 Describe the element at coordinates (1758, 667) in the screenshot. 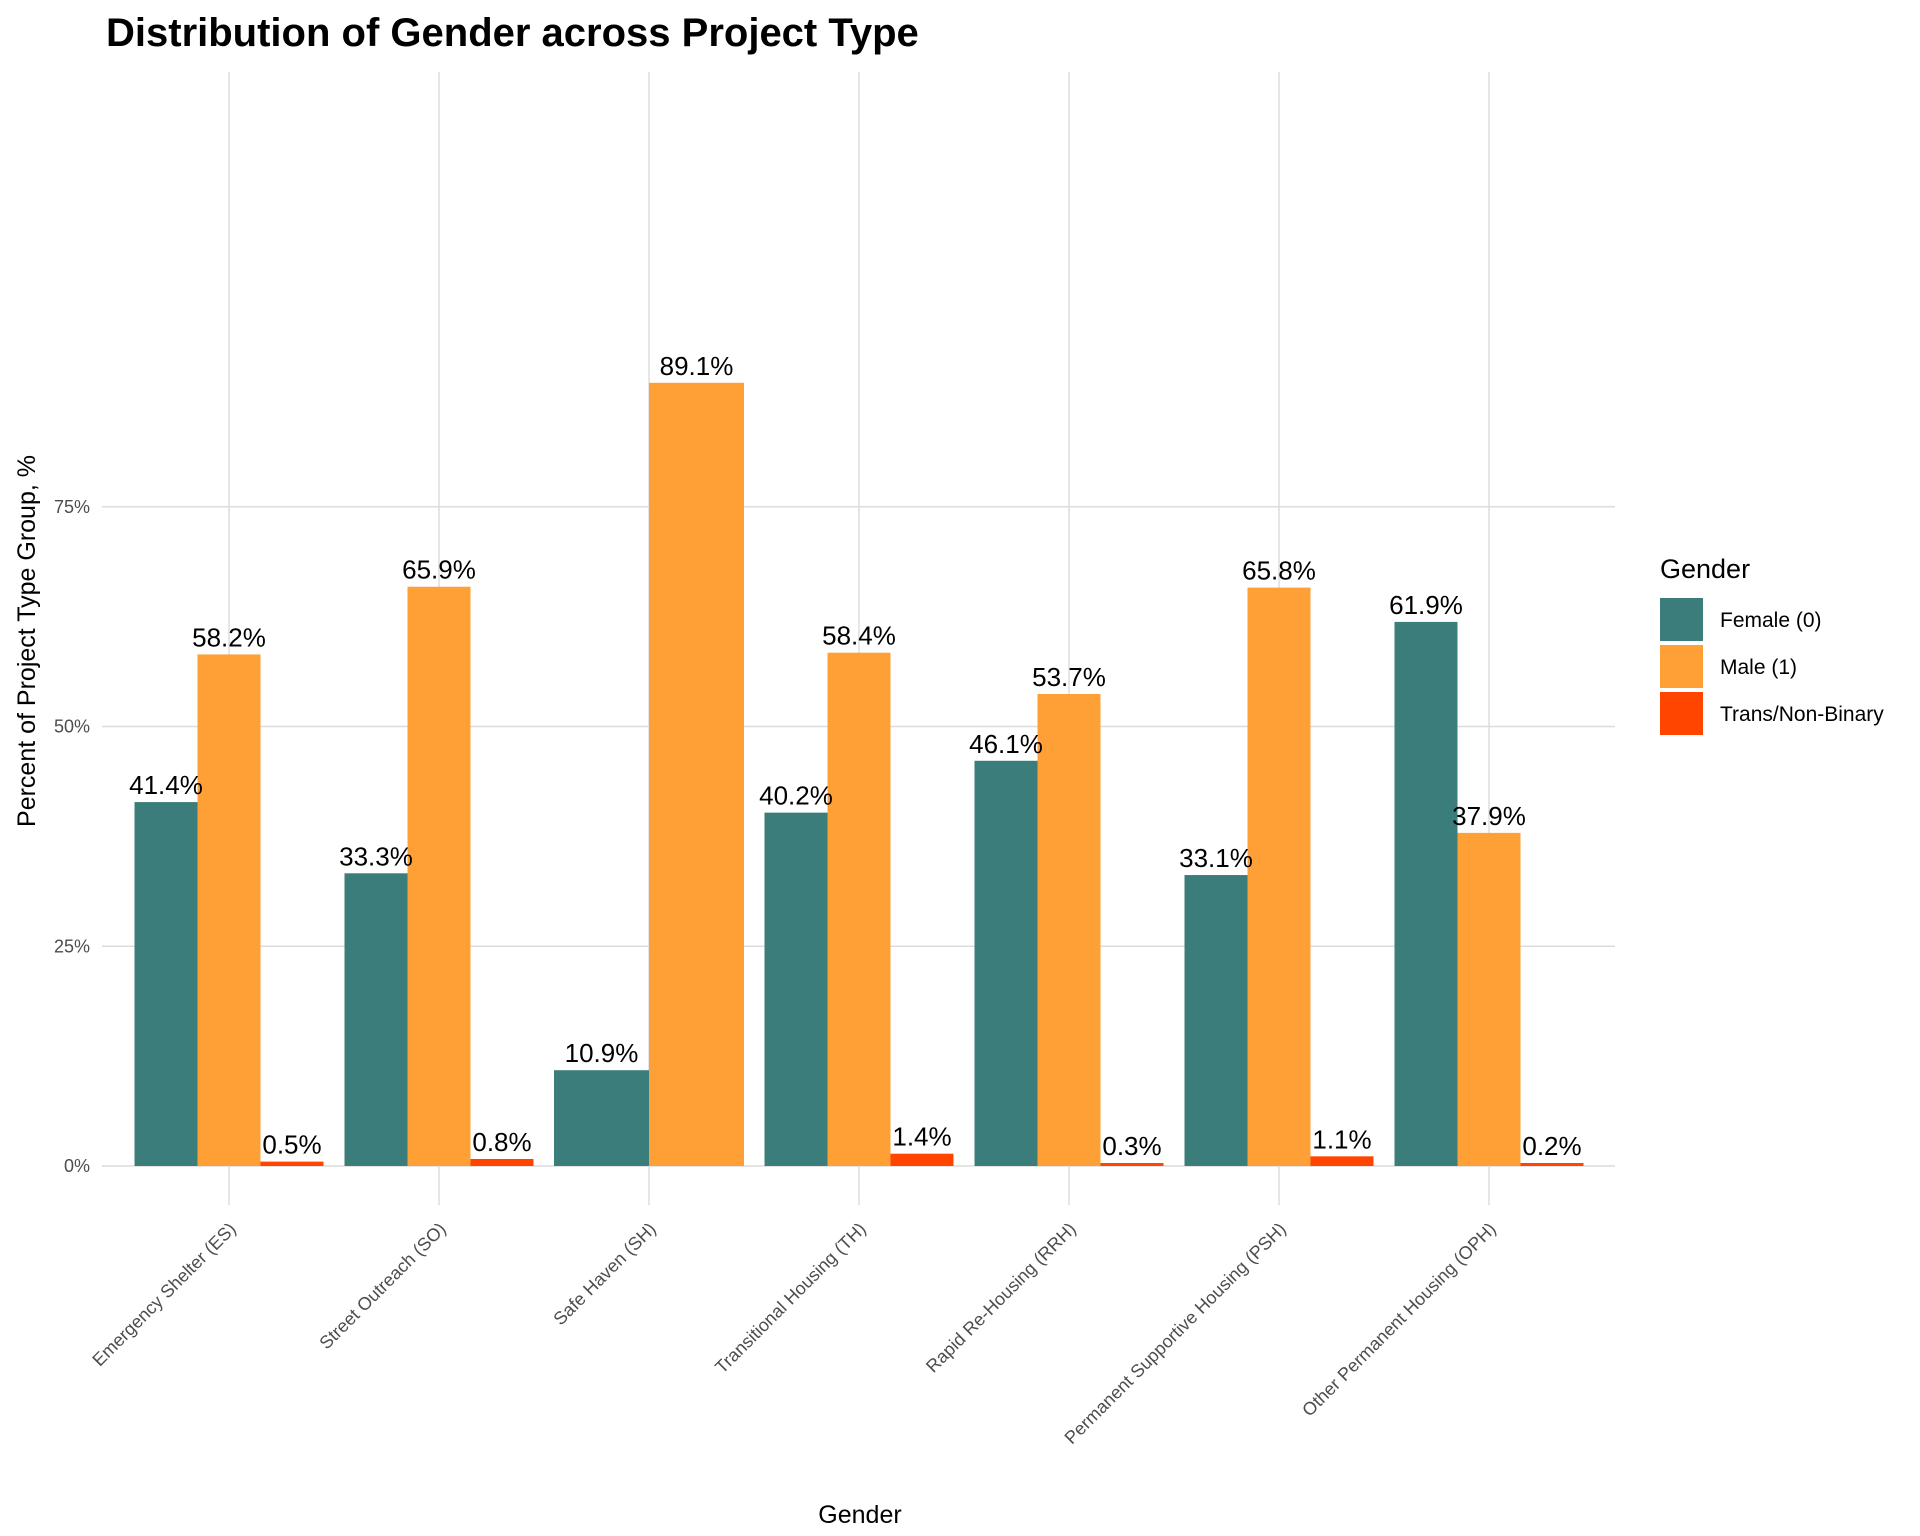

I see `legend-label: Male (1)` at that location.